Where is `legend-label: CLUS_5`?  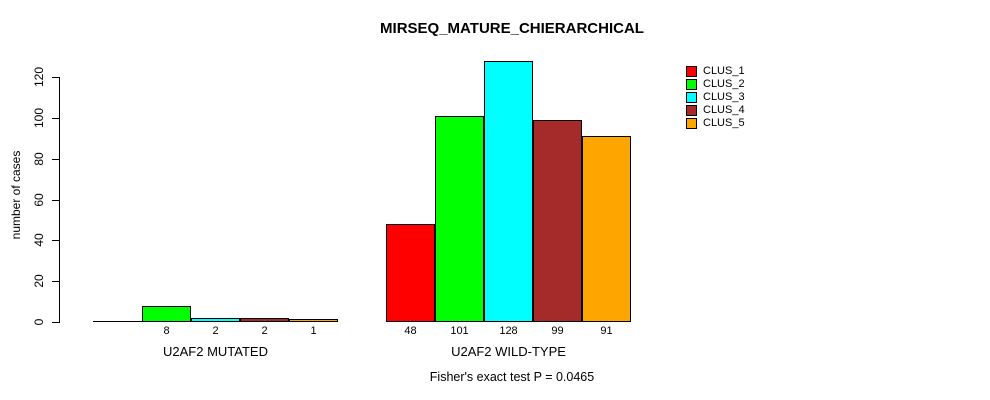
legend-label: CLUS_5 is located at coordinates (724, 123).